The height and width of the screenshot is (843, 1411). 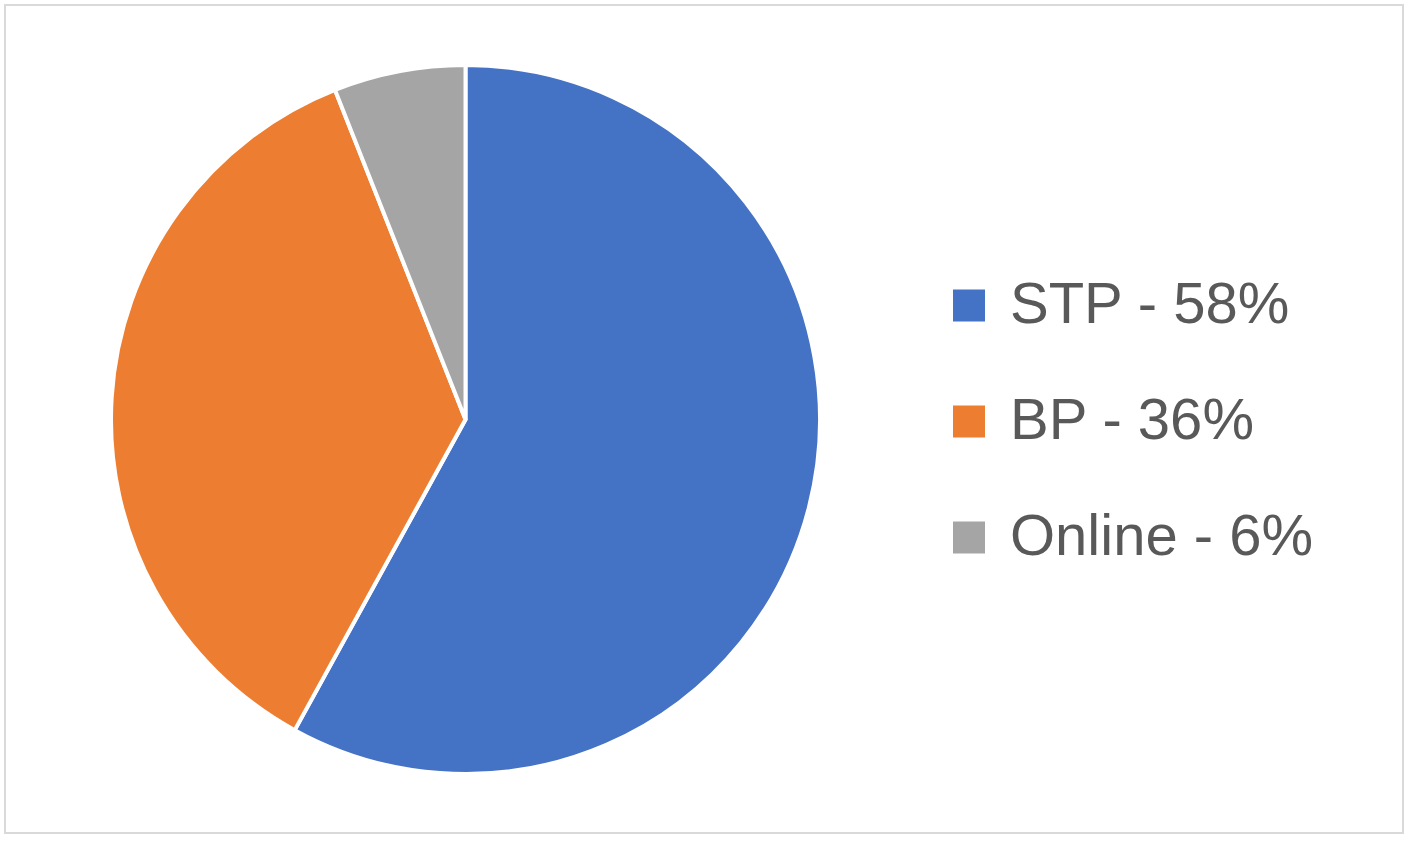 I want to click on legend-label: Online - 6%, so click(x=1162, y=534).